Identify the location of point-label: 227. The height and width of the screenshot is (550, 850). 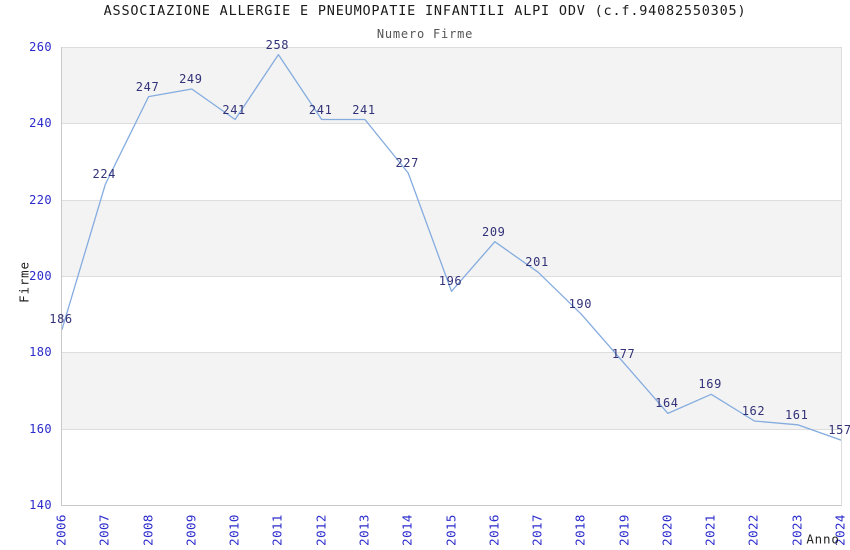
(407, 162).